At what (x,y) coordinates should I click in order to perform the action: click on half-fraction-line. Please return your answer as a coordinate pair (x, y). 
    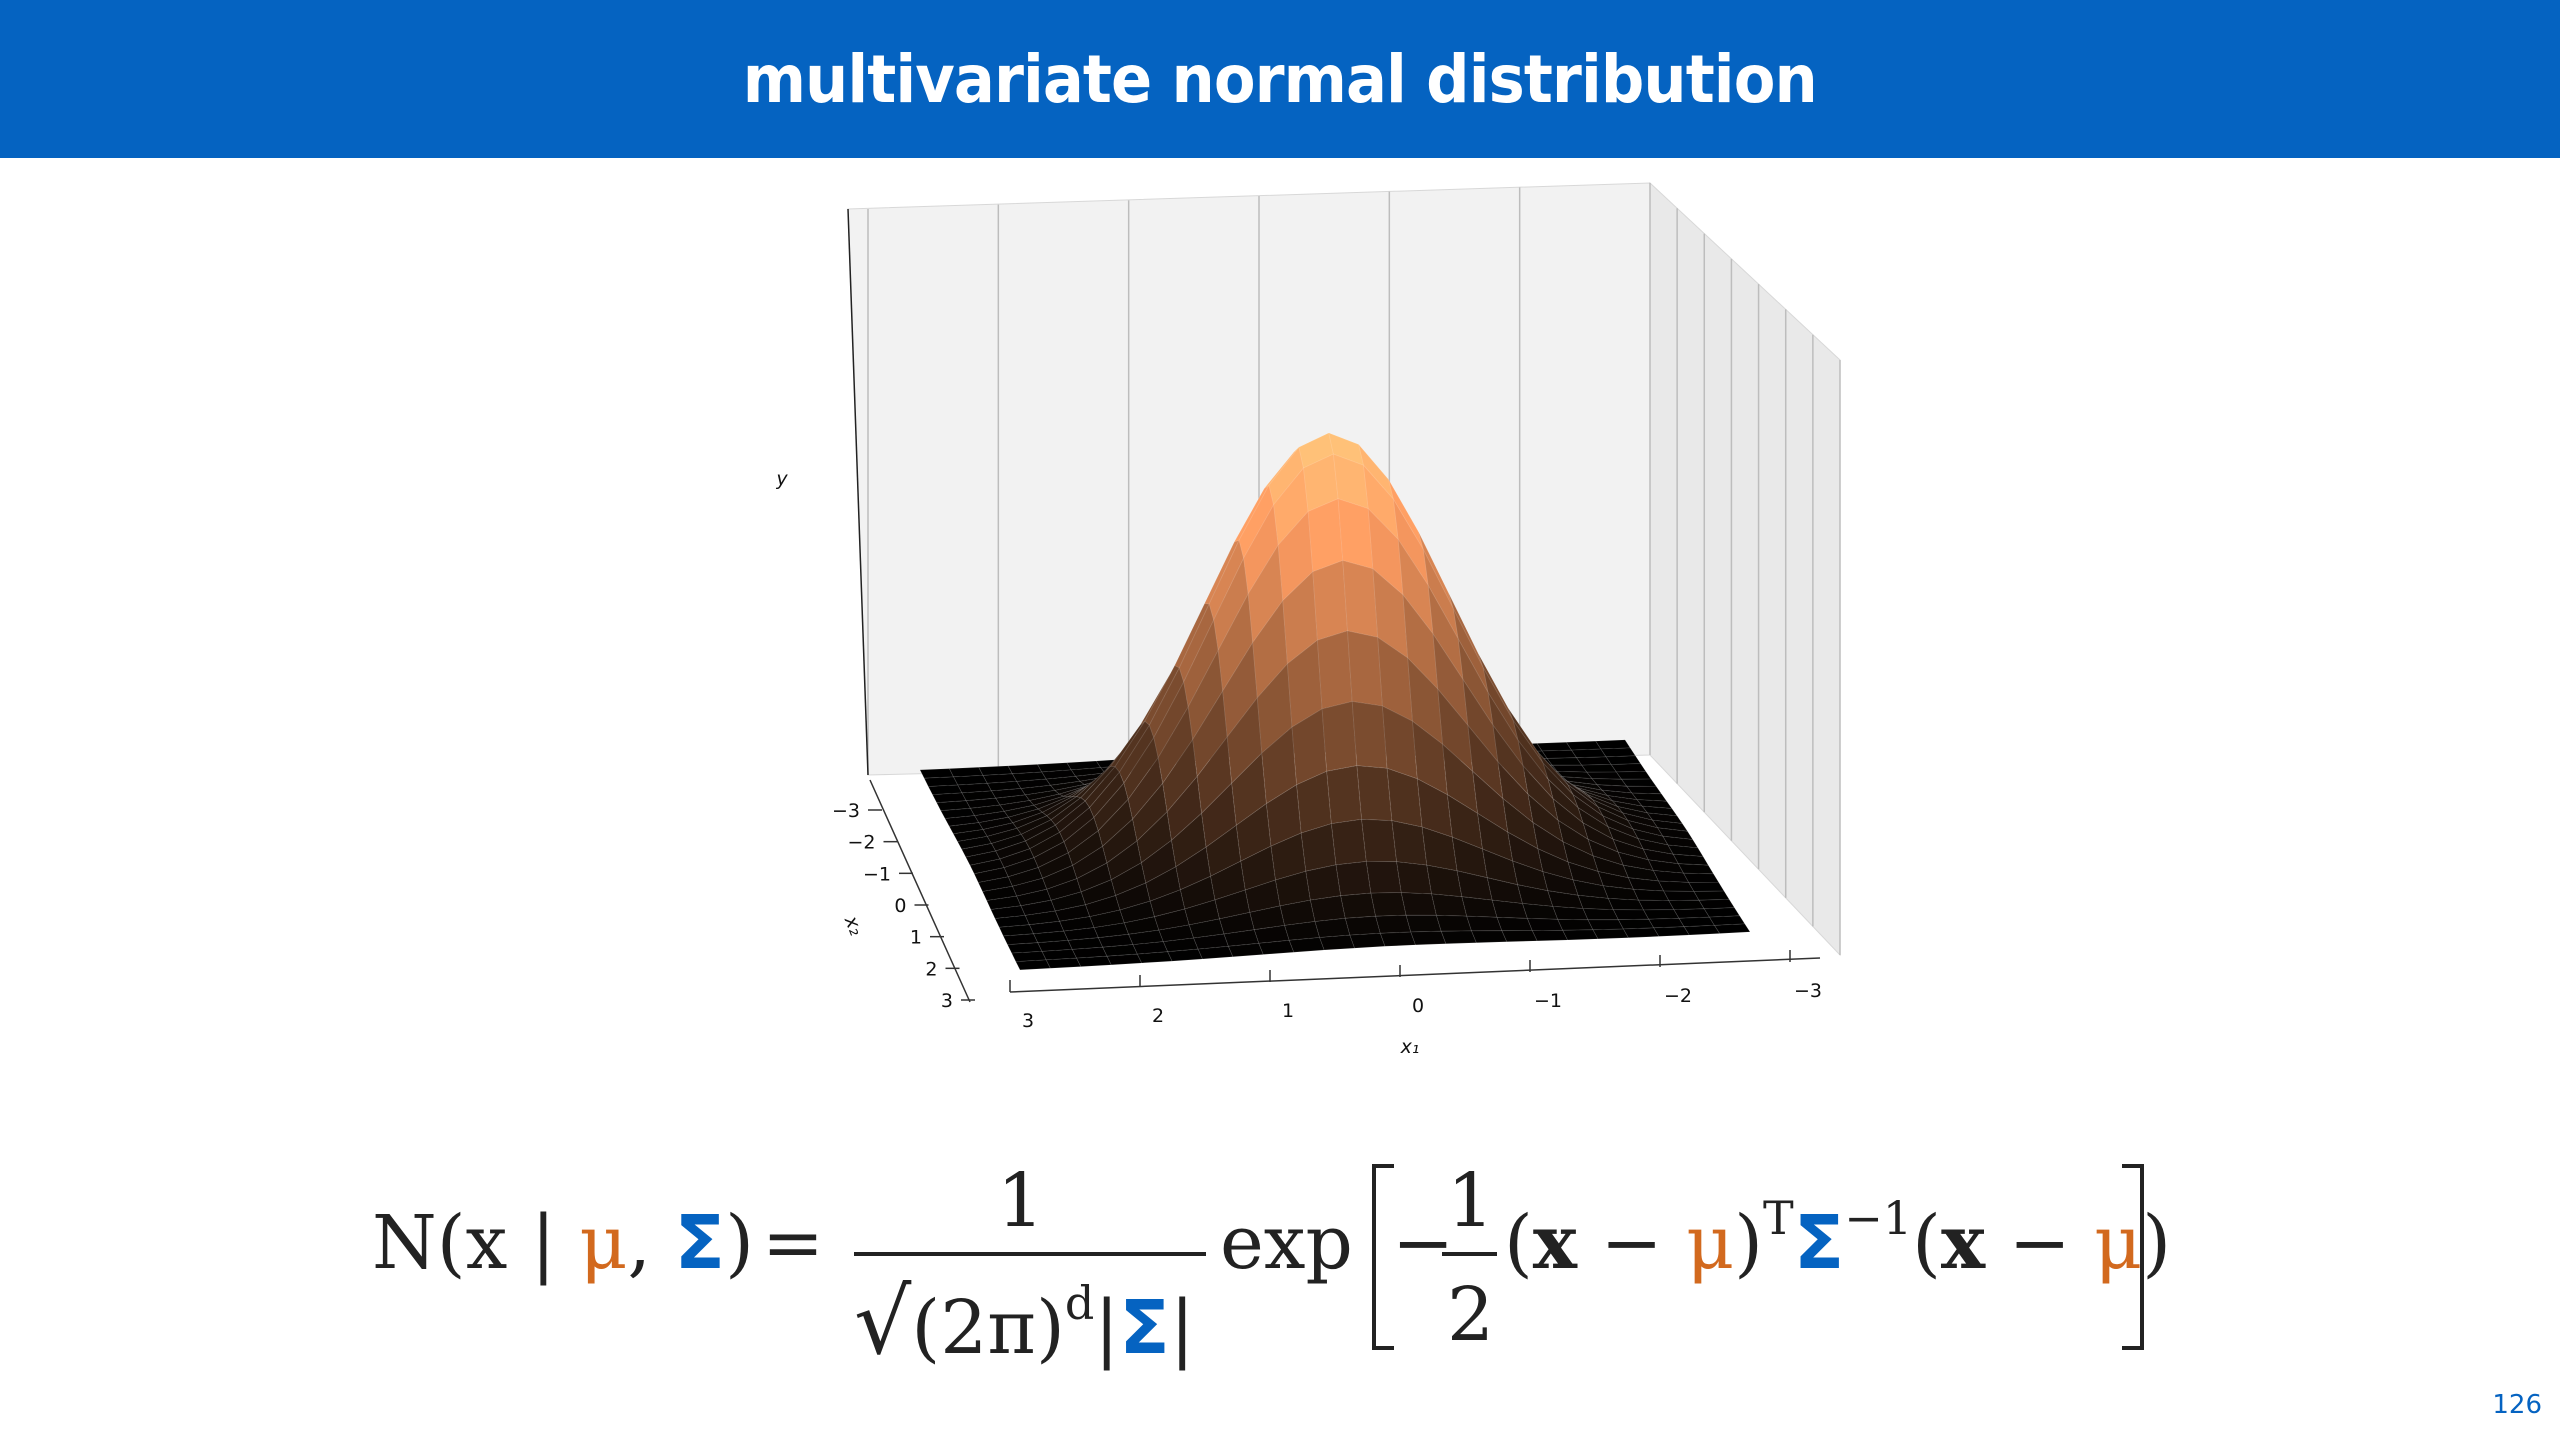
    Looking at the image, I should click on (1469, 1254).